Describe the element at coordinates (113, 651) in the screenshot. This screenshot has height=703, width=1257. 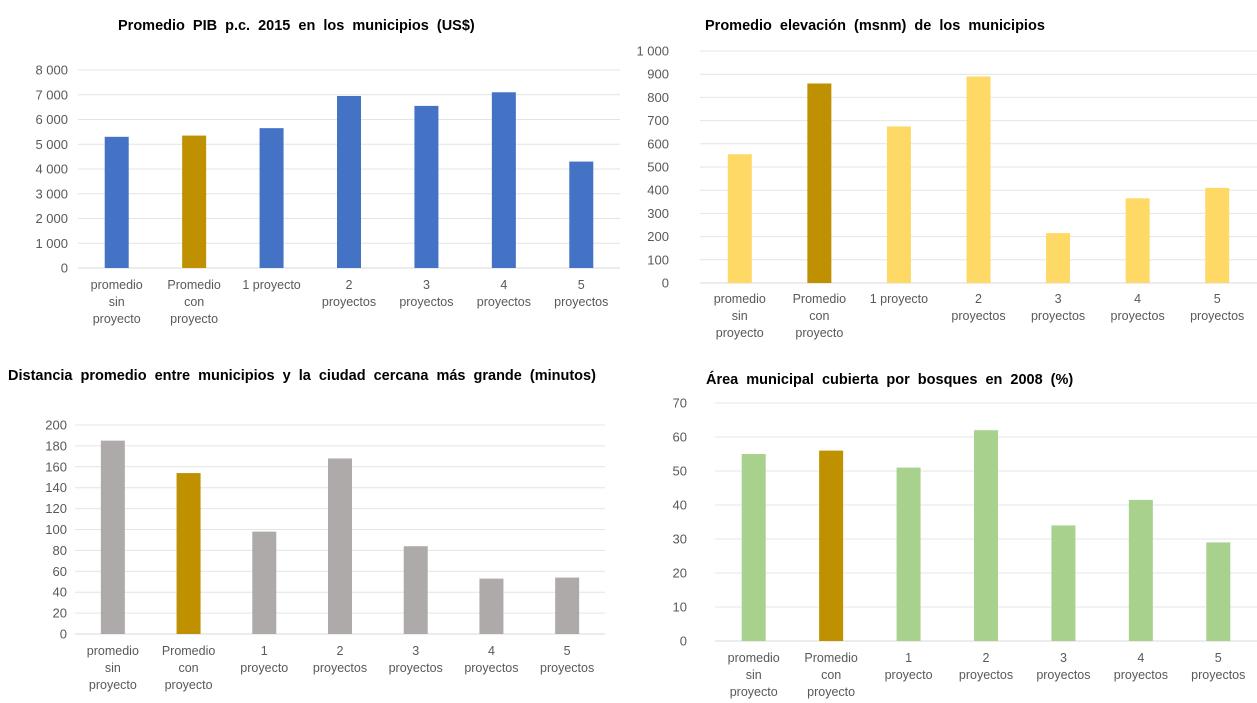
I see `x-tick-label: promedio` at that location.